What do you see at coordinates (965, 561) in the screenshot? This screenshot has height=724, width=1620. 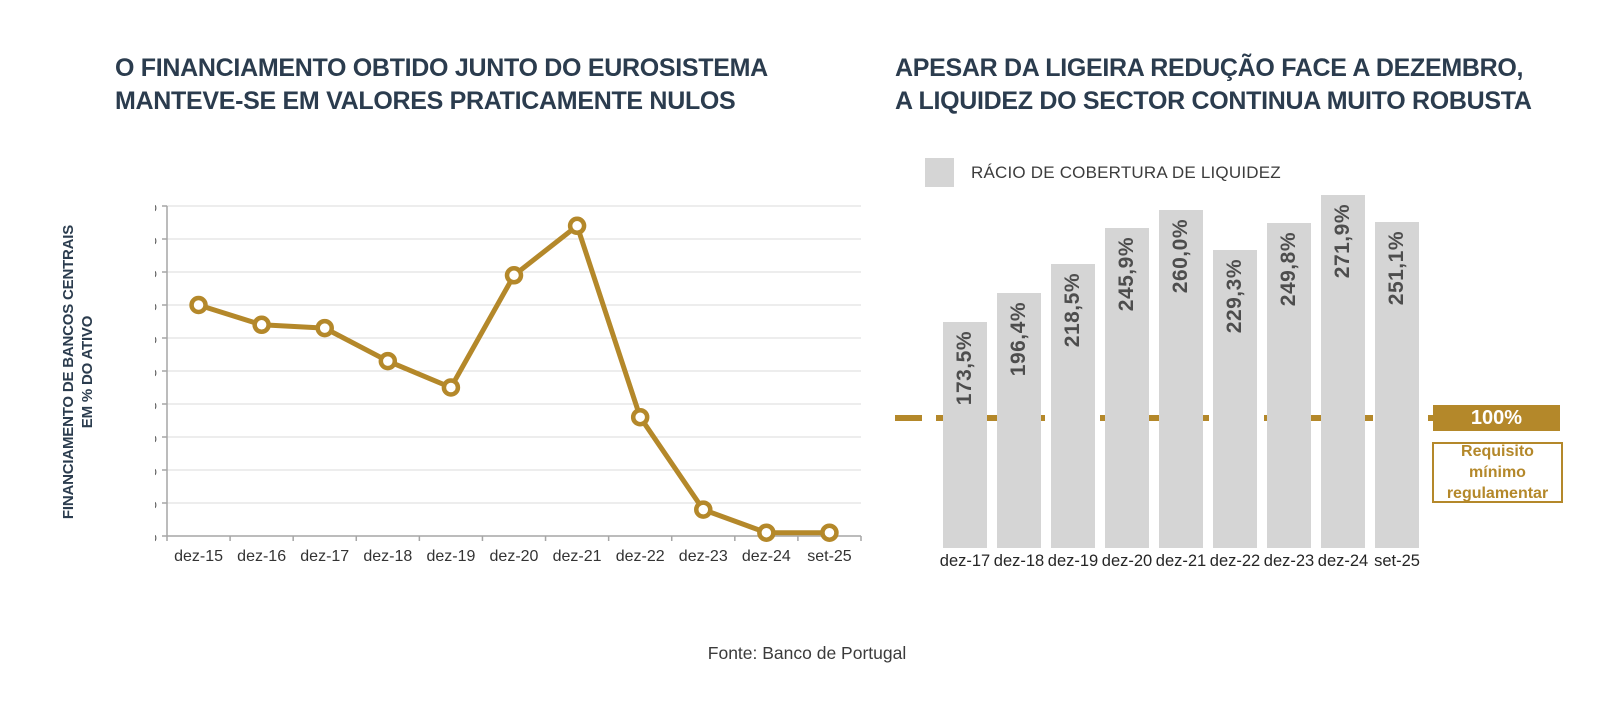 I see `bar-x-label: dez-17` at bounding box center [965, 561].